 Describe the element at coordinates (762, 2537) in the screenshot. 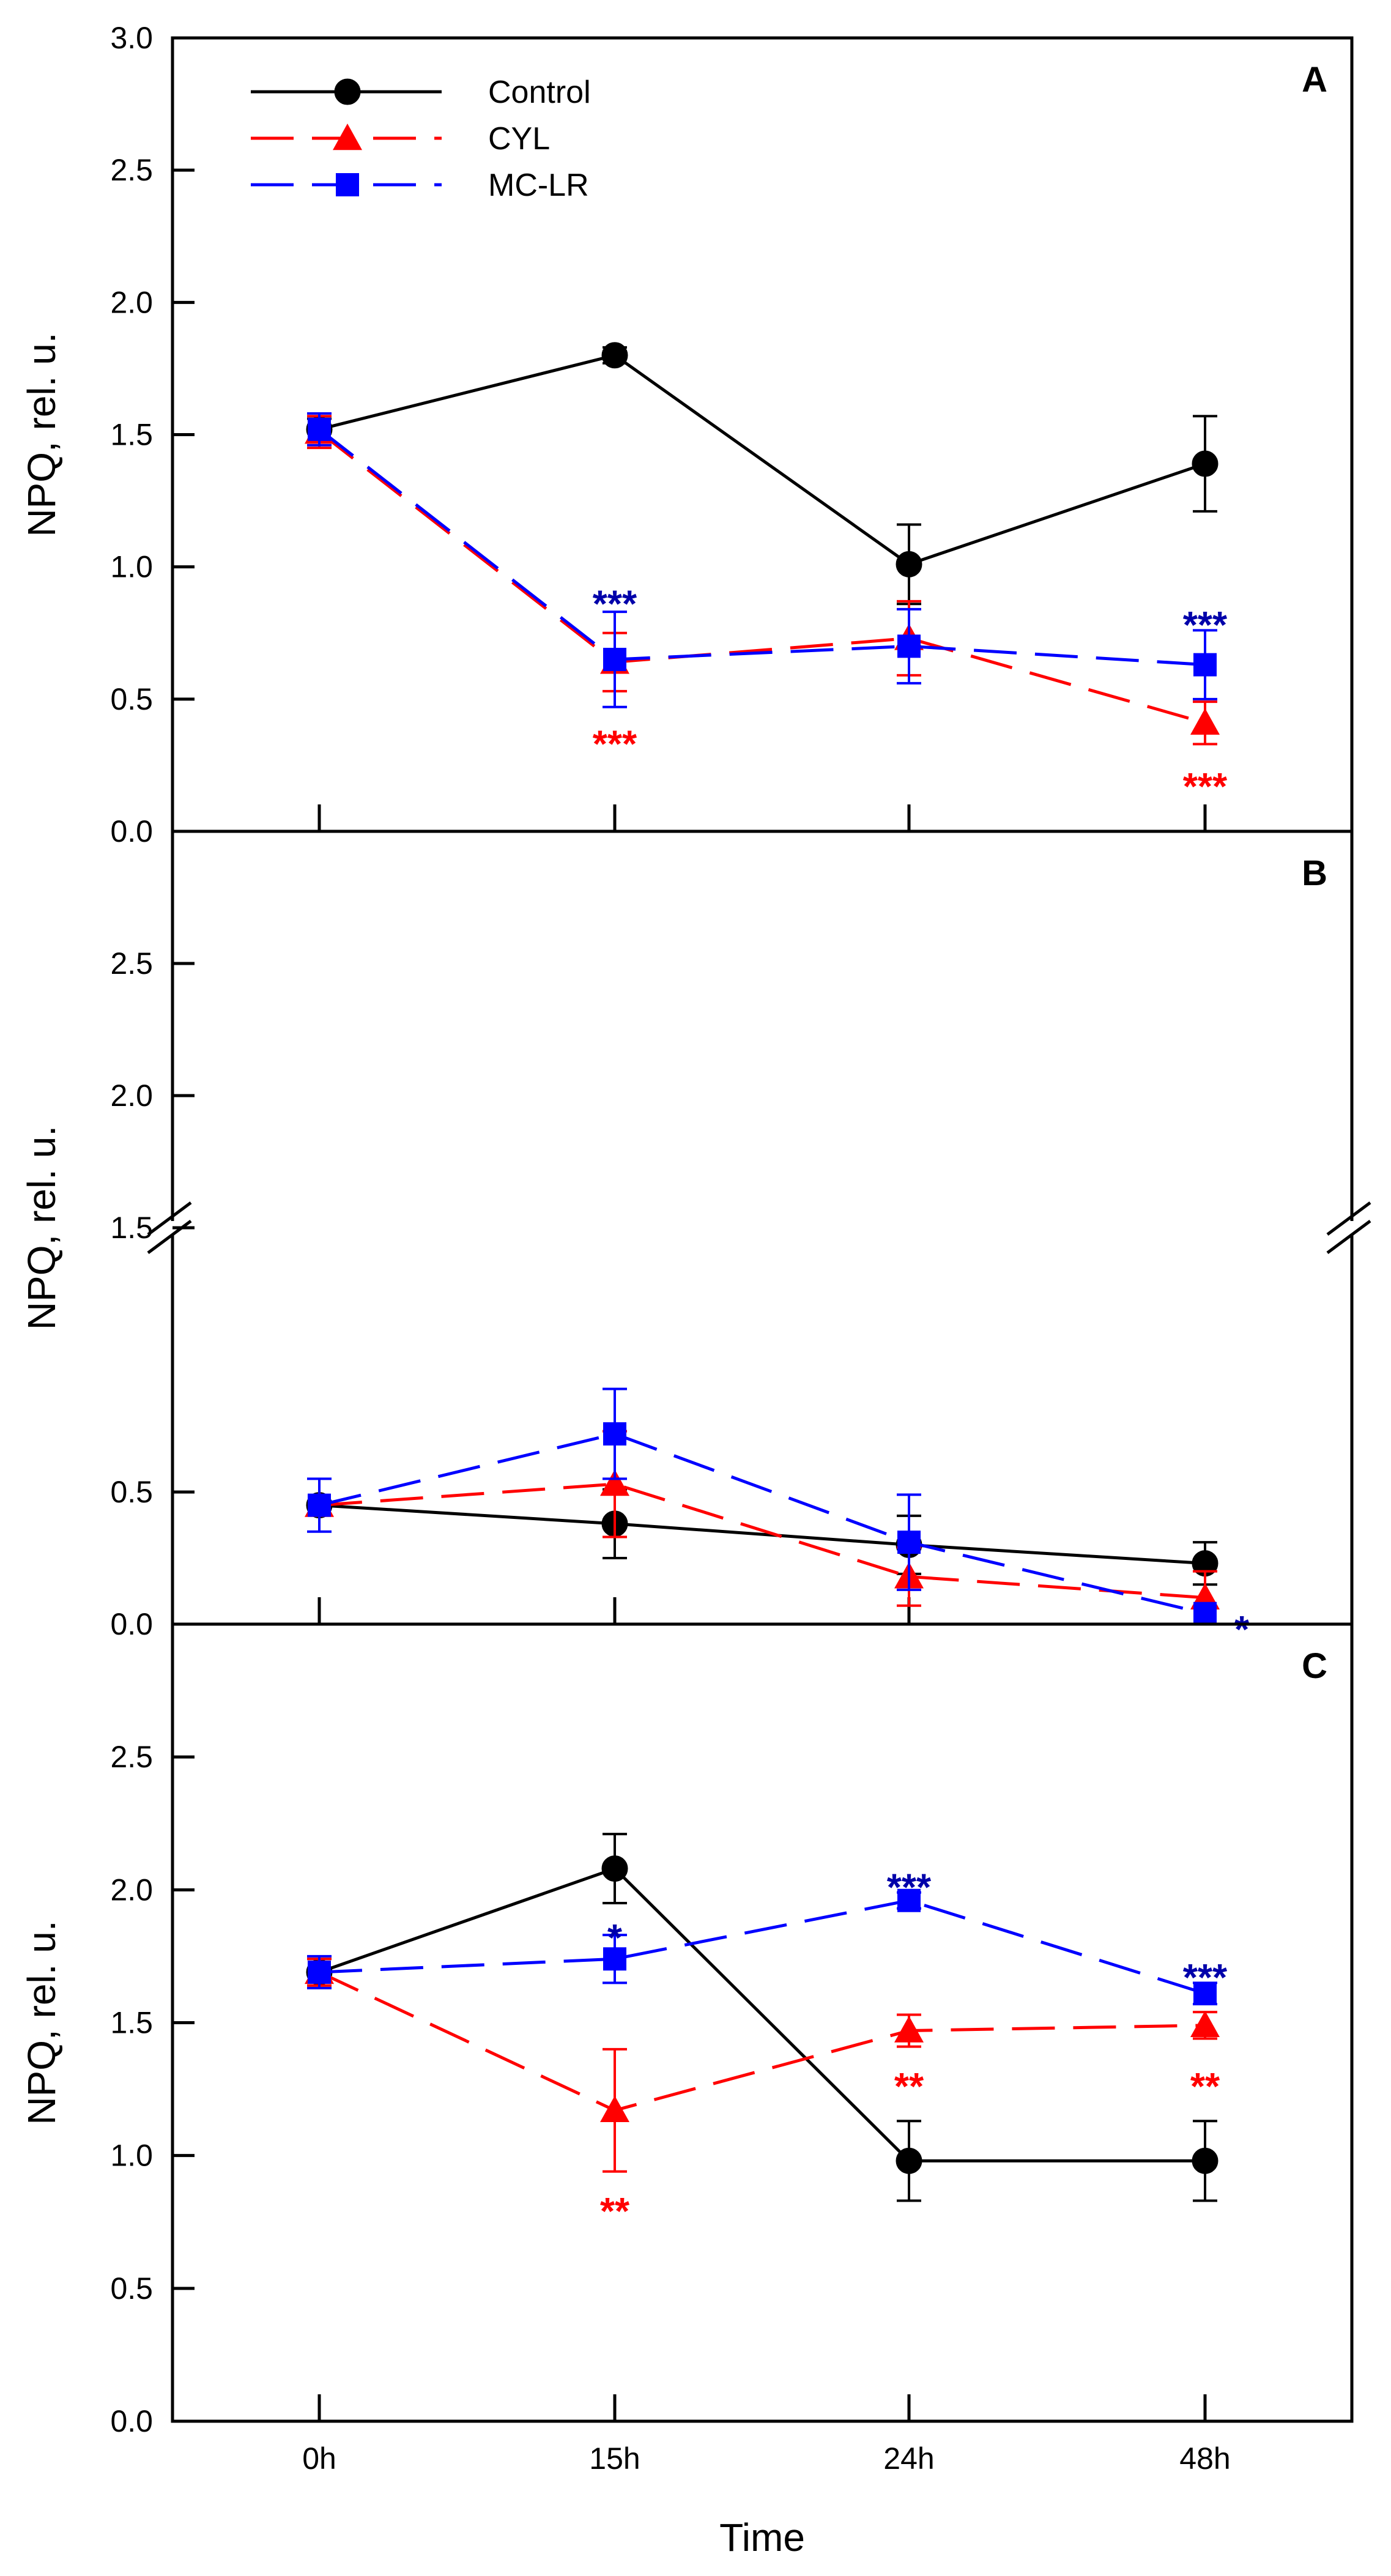

I see `x-axis-title: Time` at that location.